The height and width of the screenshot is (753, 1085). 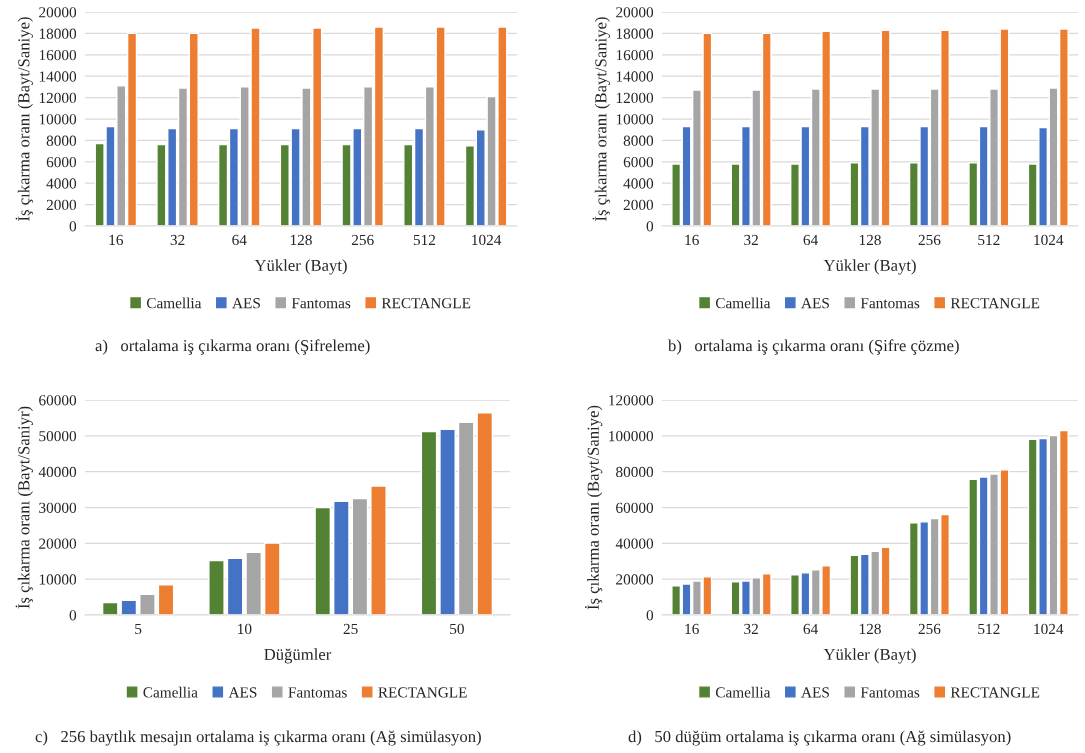 I want to click on text: a) ortalama iş çıkarma oranı (Şifreleme), so click(x=232, y=347).